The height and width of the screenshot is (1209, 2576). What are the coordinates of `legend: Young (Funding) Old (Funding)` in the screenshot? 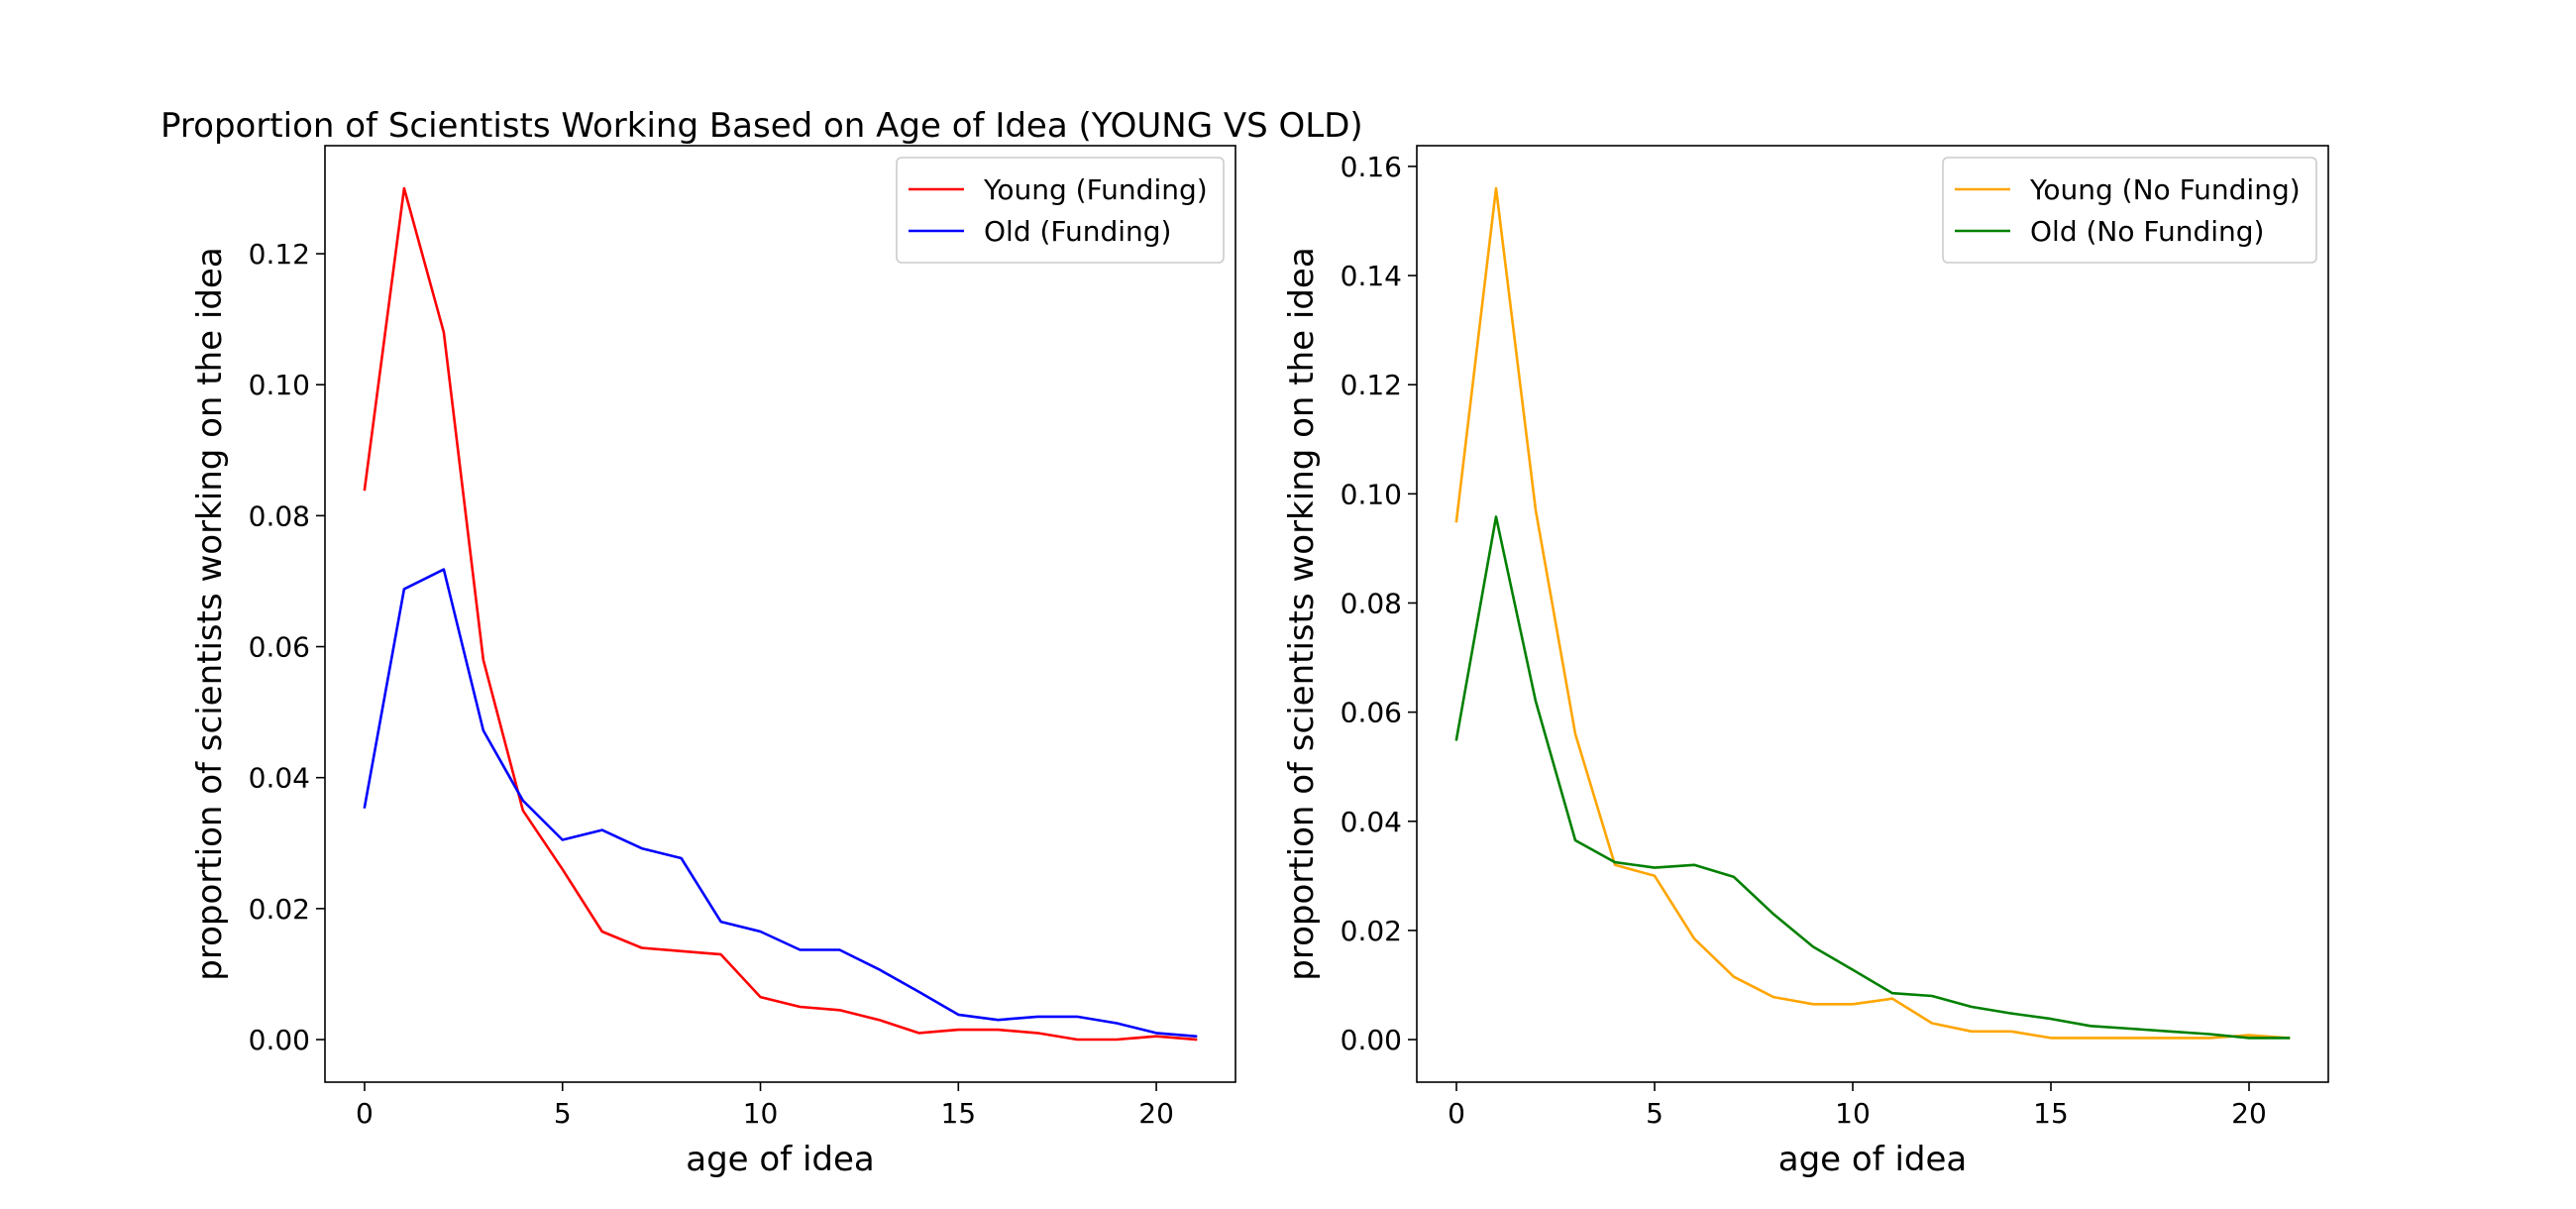 It's located at (1060, 210).